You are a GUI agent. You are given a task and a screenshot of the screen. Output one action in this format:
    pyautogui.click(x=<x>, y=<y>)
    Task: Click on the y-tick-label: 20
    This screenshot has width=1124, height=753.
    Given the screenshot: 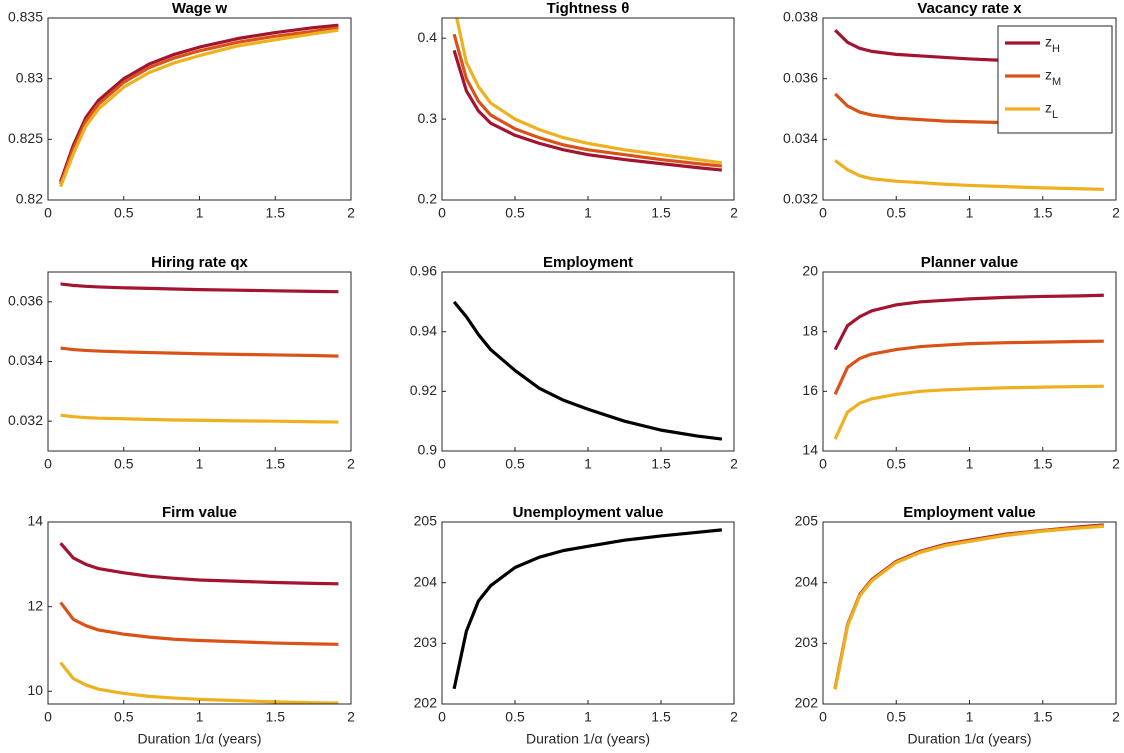 What is the action you would take?
    pyautogui.click(x=810, y=271)
    